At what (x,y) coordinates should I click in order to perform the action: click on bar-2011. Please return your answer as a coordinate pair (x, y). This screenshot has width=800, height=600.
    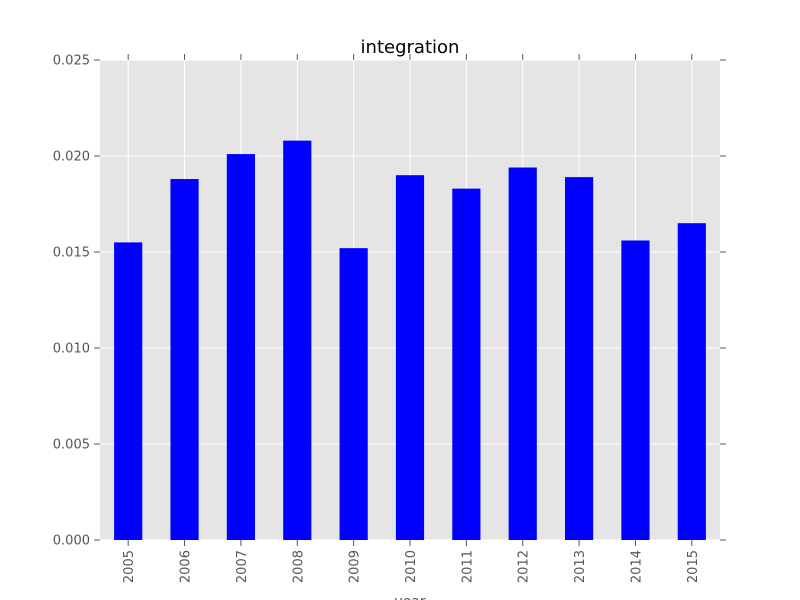
    Looking at the image, I should click on (466, 364).